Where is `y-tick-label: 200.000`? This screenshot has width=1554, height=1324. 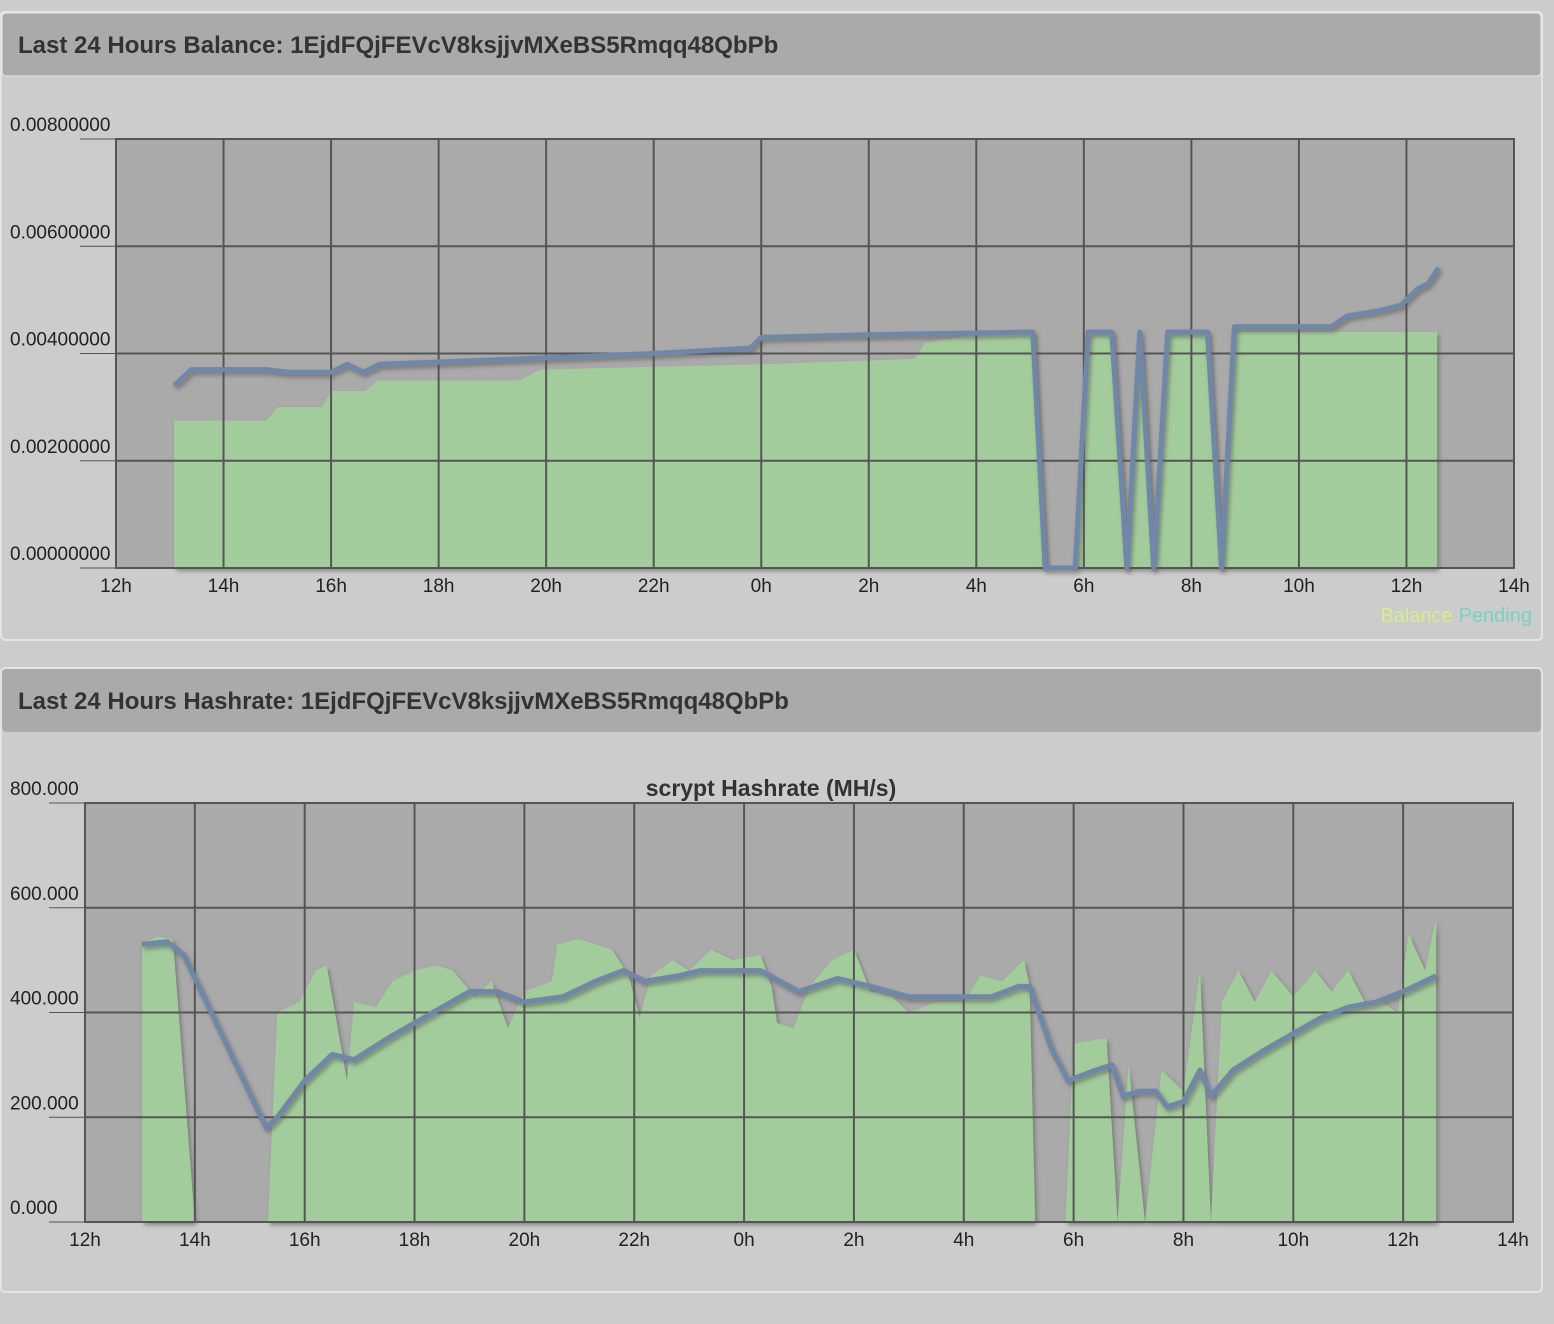 y-tick-label: 200.000 is located at coordinates (44, 1103).